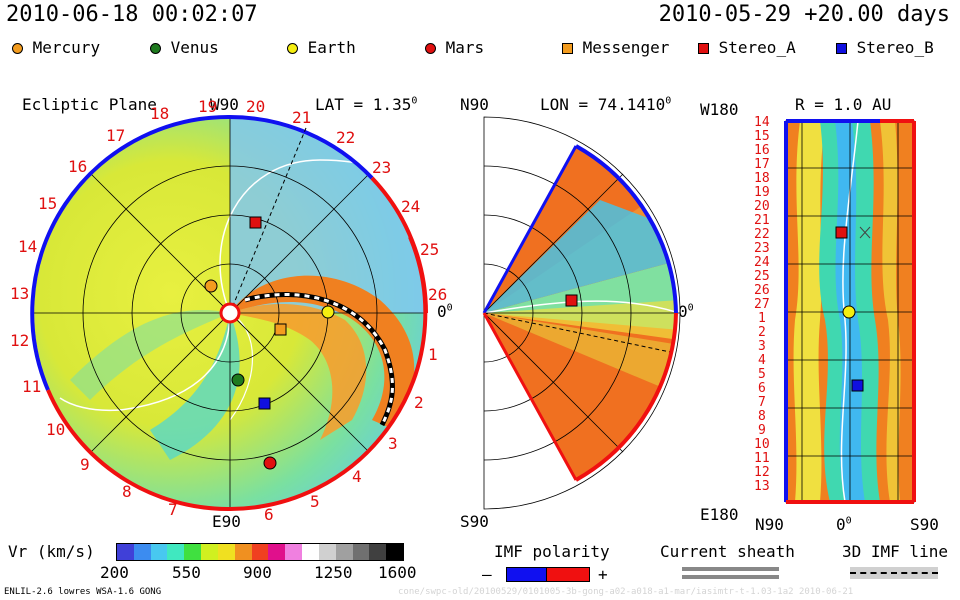  Describe the element at coordinates (20, 340) in the screenshot. I see `carrington-label: 12` at that location.